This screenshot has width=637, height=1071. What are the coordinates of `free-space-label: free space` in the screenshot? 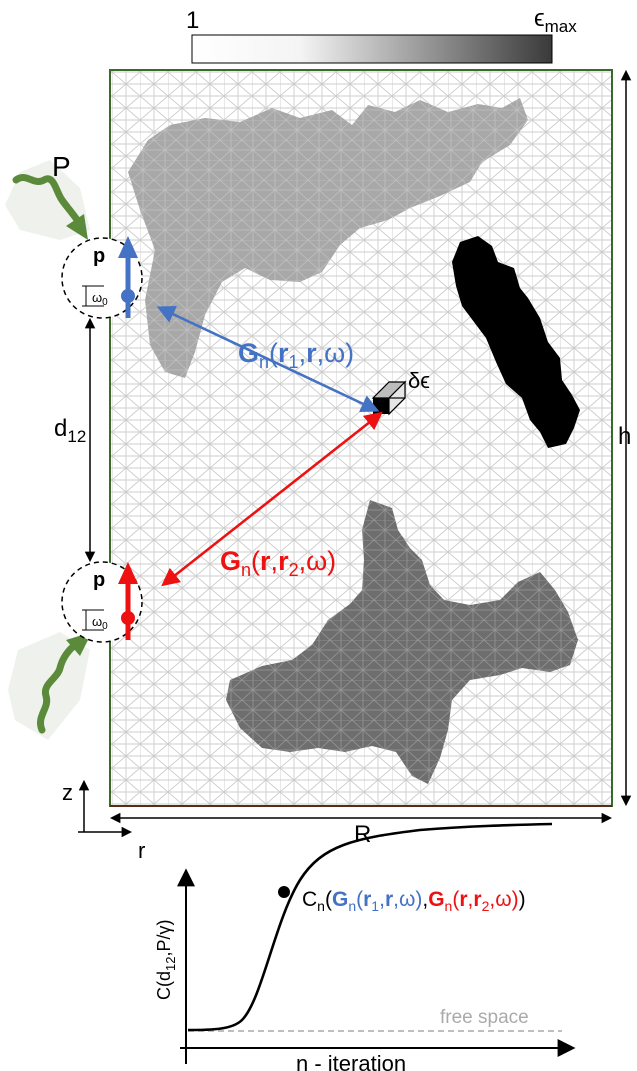 It's located at (484, 1017).